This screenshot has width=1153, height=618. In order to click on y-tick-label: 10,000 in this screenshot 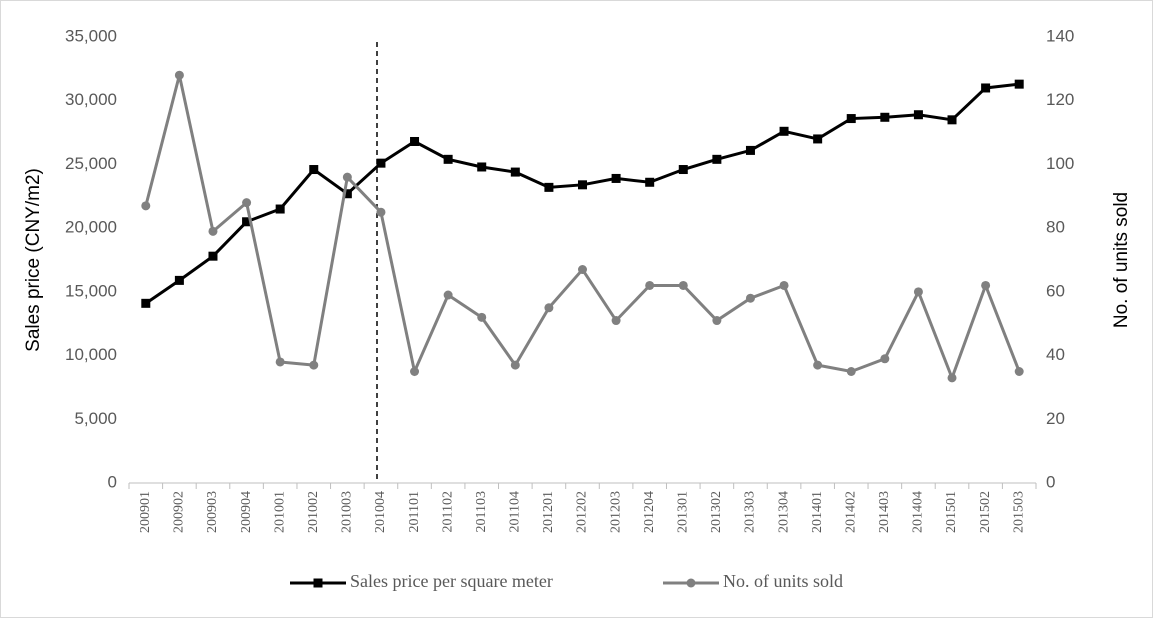, I will do `click(91, 354)`.